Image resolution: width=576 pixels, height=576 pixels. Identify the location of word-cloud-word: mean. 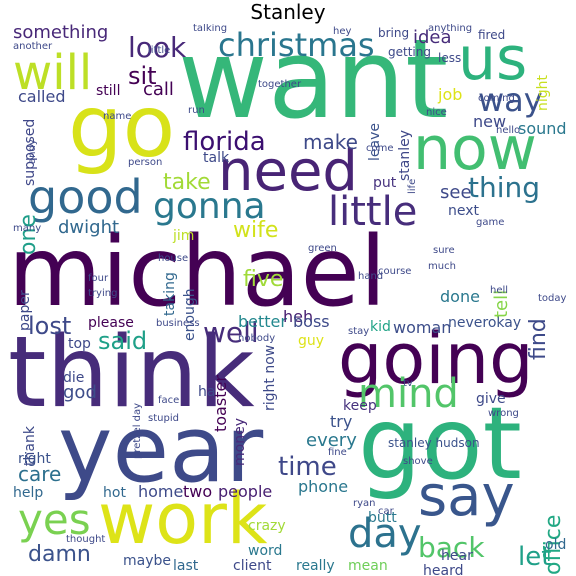
(368, 566).